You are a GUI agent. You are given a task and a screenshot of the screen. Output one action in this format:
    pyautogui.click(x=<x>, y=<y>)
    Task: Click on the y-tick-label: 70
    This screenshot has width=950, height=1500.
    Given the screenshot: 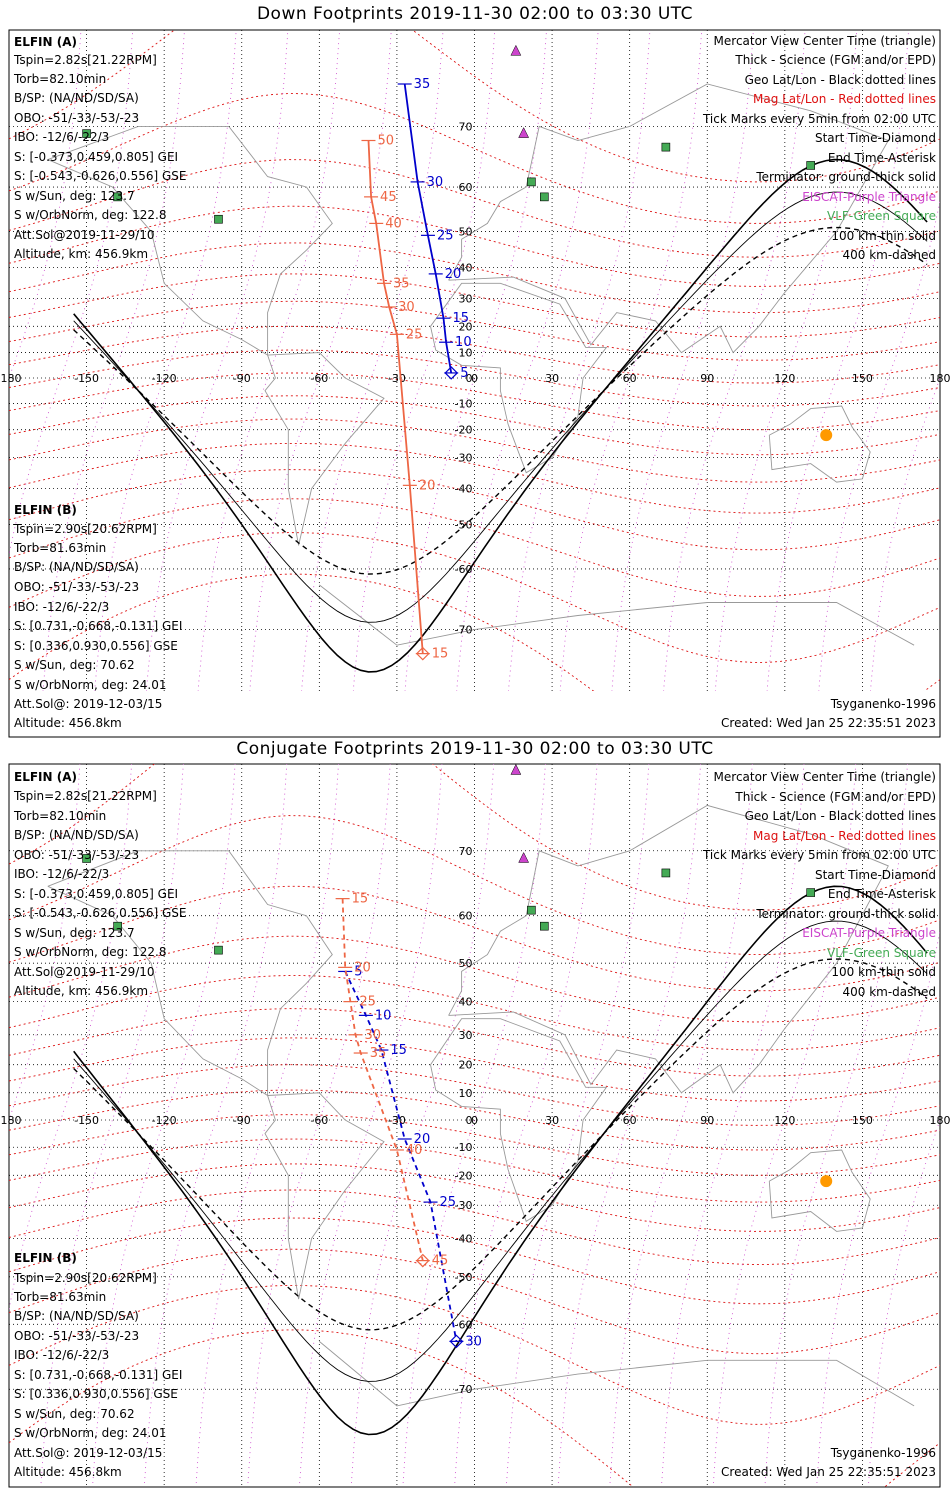 What is the action you would take?
    pyautogui.click(x=466, y=126)
    